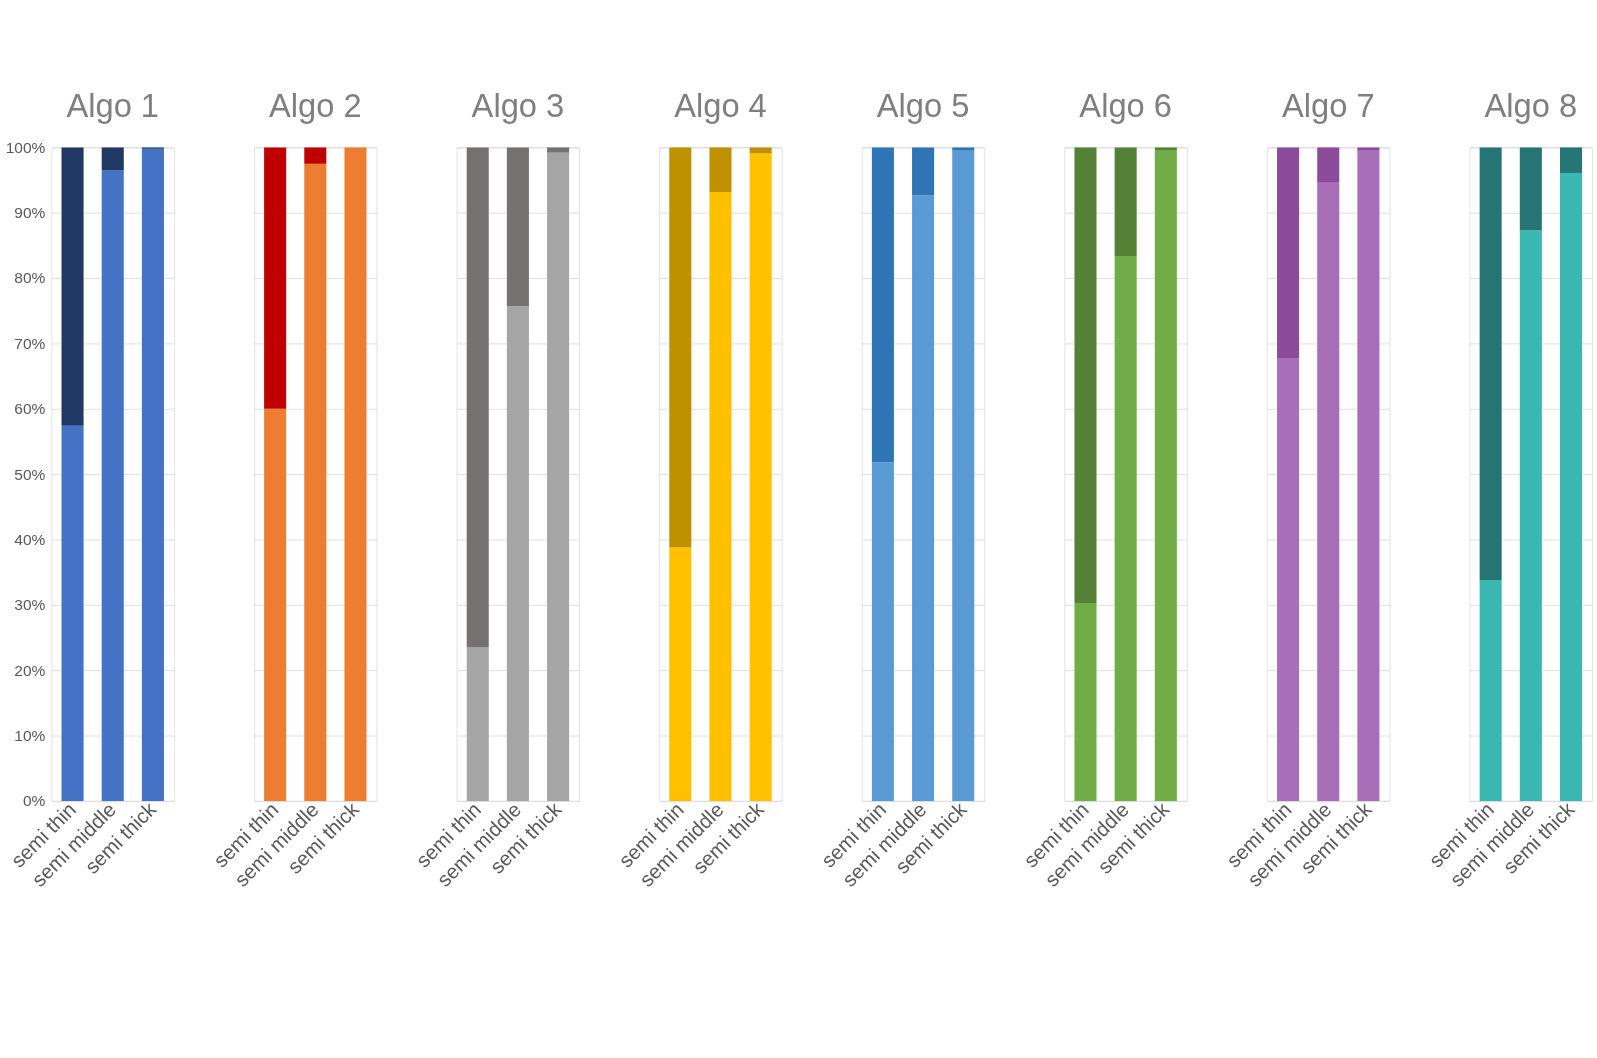 This screenshot has height=1058, width=1597. What do you see at coordinates (923, 106) in the screenshot?
I see `chart-title: Algo 5` at bounding box center [923, 106].